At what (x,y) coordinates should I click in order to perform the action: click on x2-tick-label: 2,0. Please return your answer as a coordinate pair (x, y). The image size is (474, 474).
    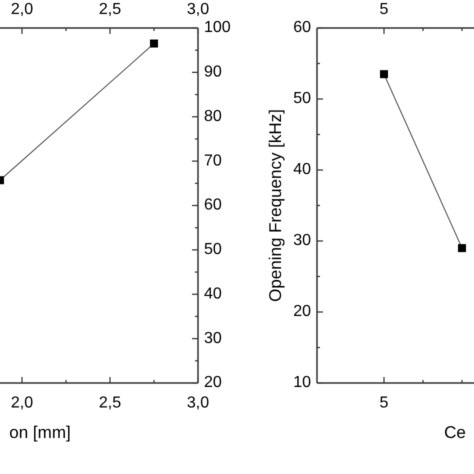
    Looking at the image, I should click on (22, 9).